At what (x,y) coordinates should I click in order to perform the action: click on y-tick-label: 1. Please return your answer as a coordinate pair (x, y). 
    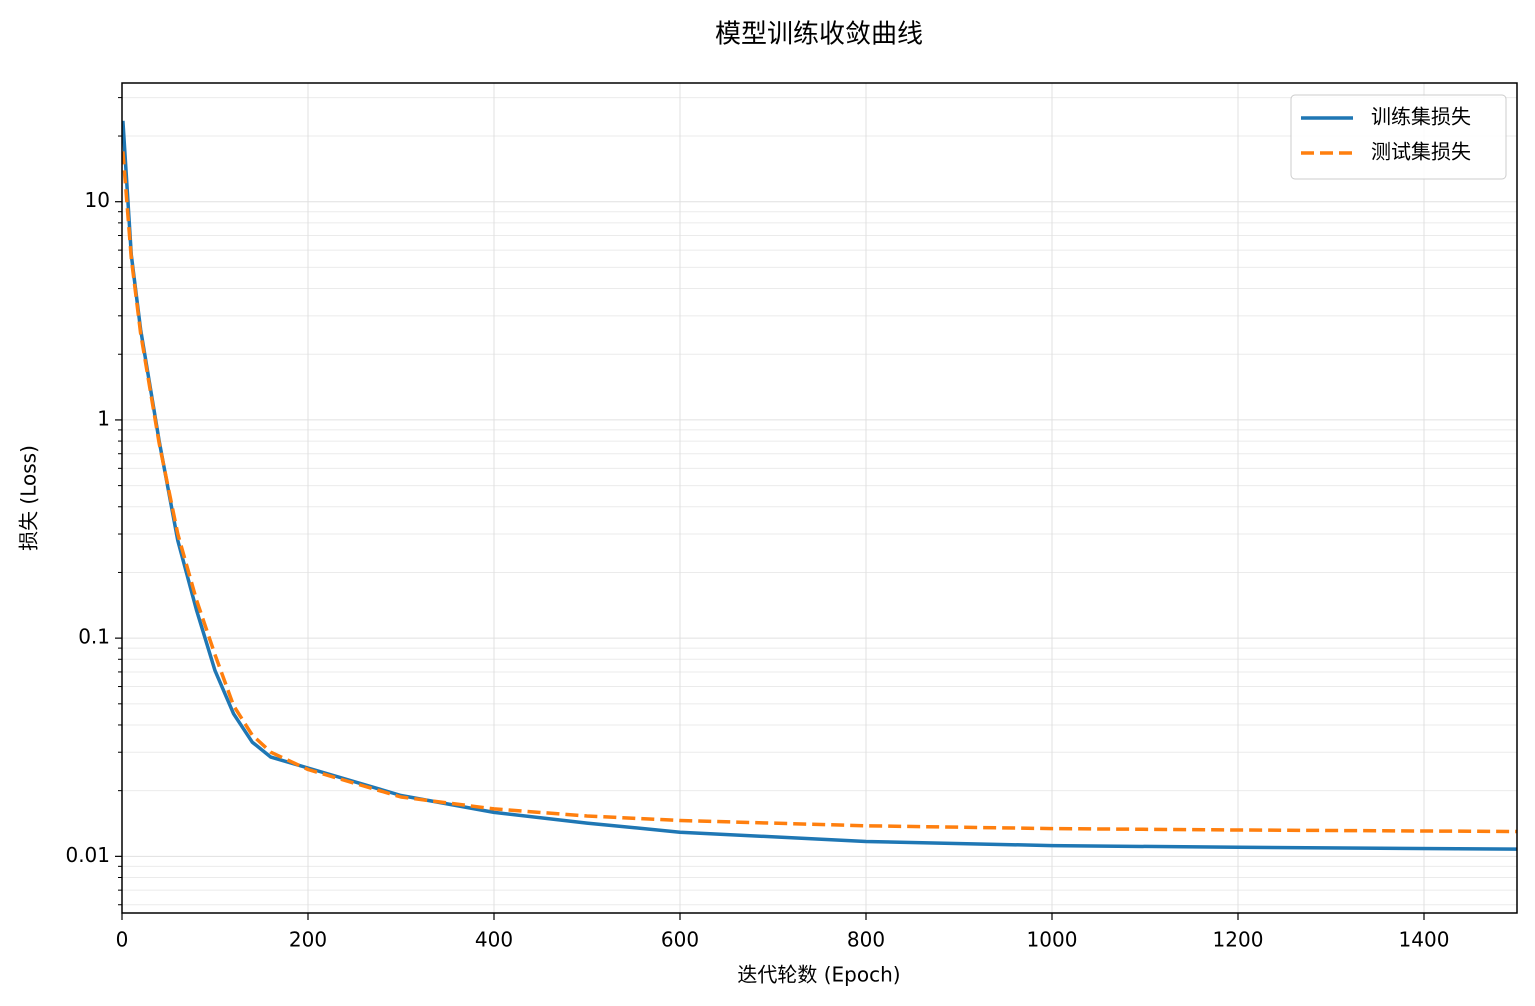
    Looking at the image, I should click on (103, 418).